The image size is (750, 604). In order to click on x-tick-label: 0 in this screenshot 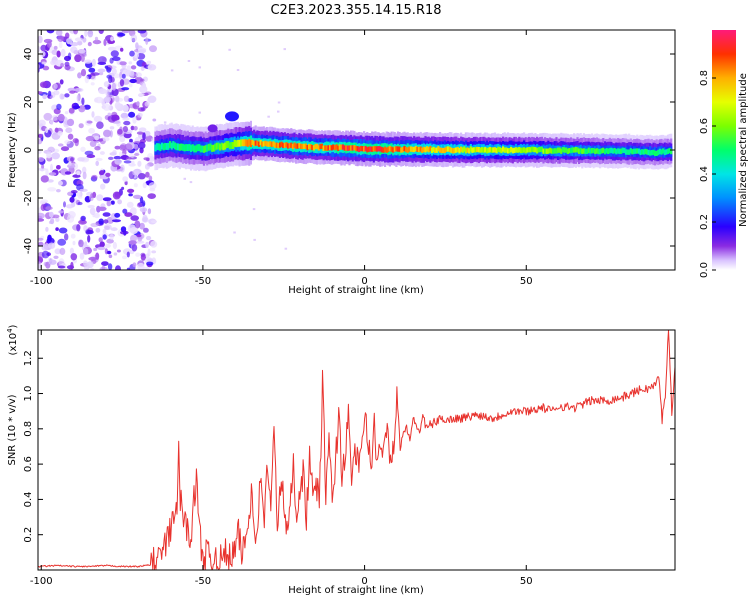, I will do `click(364, 281)`.